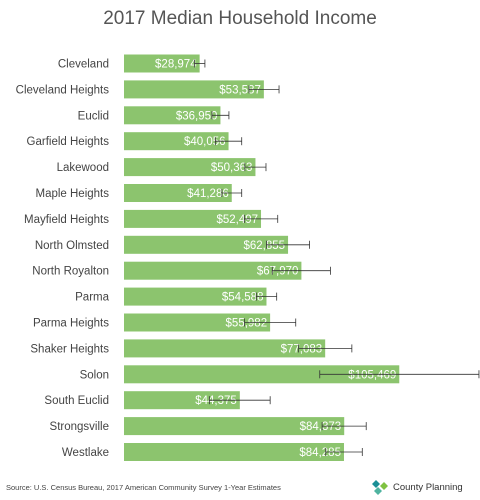  I want to click on data-label: $50,363, so click(232, 168).